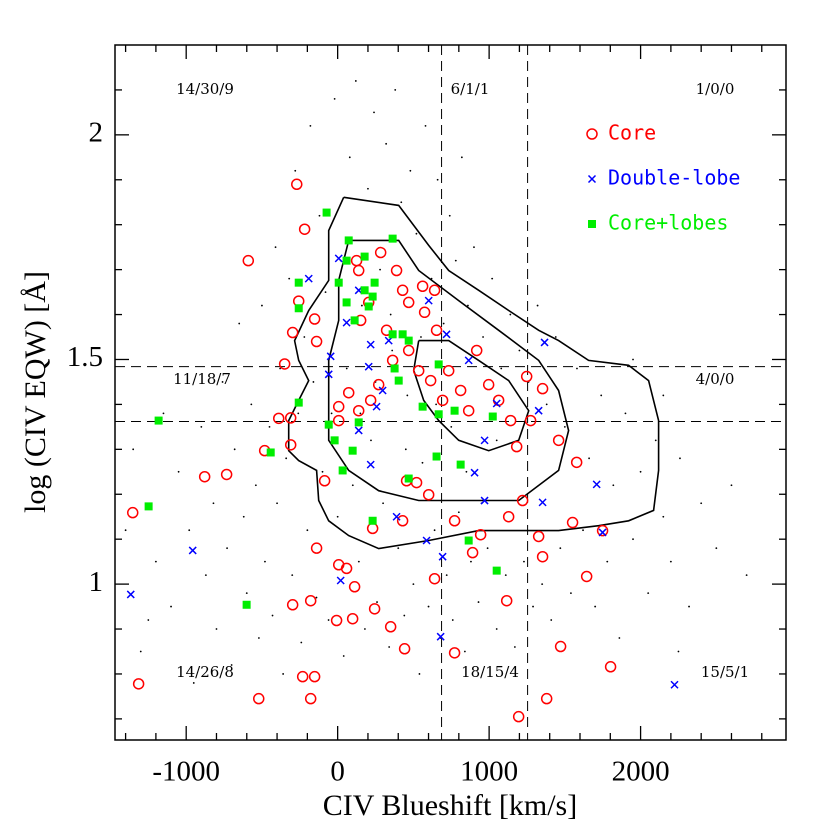 The width and height of the screenshot is (830, 830). I want to click on y-tick-label: 1, so click(96, 582).